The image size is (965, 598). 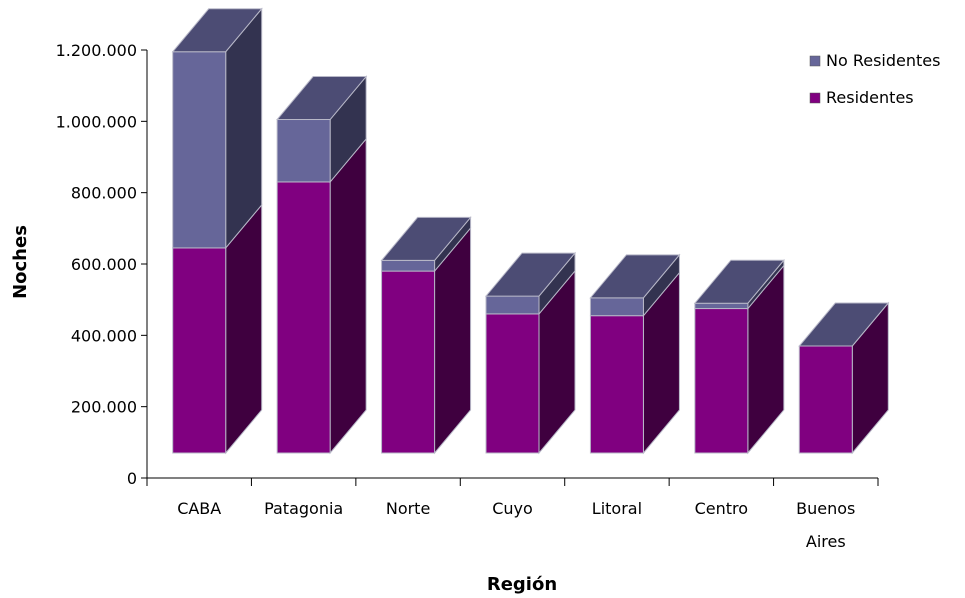 I want to click on legend-label: Residentes, so click(x=870, y=97).